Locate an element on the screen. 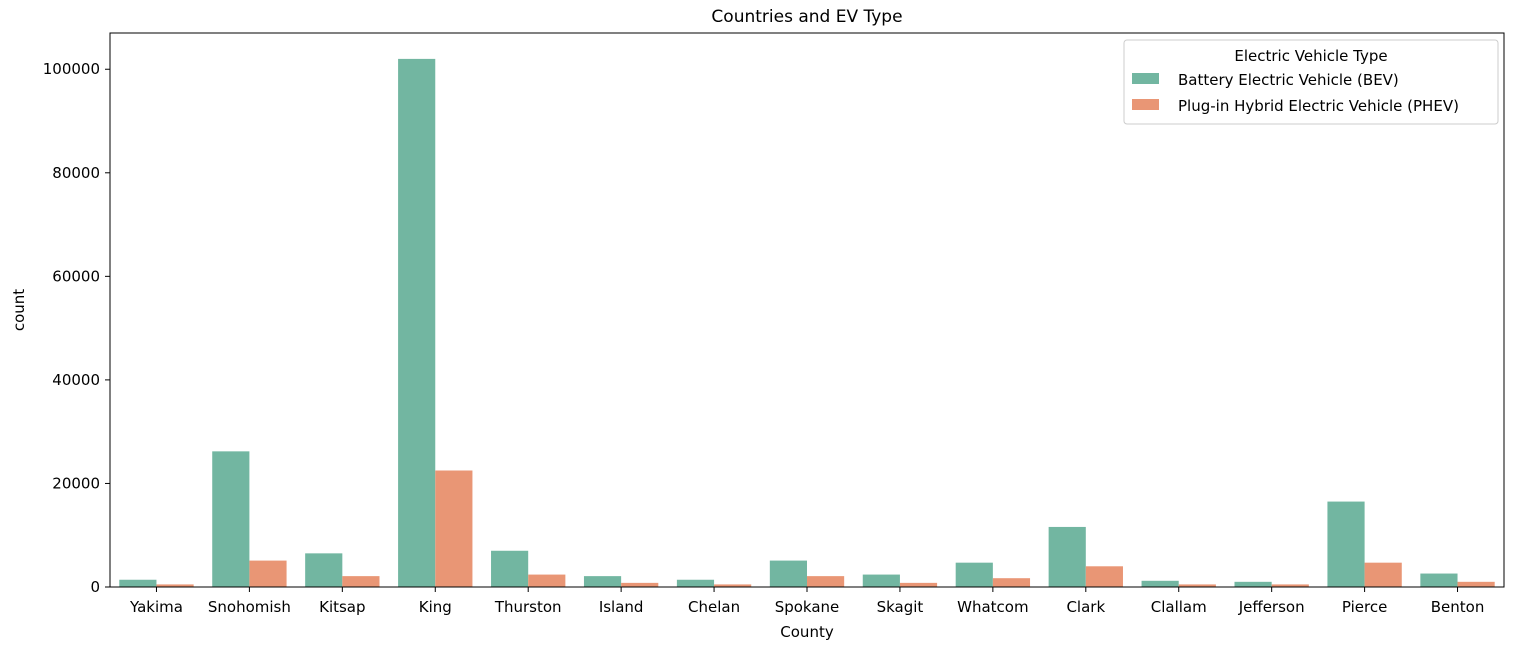 The image size is (1514, 650). bar-clallam-phev is located at coordinates (1197, 585).